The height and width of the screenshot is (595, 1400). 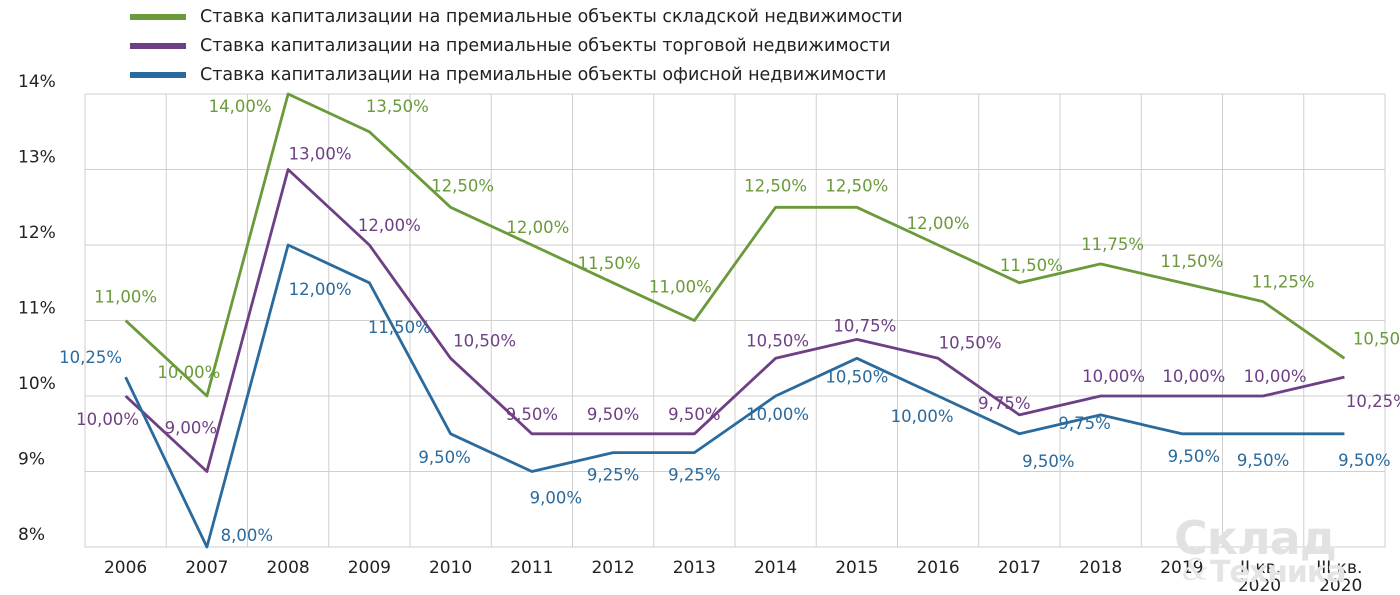 What do you see at coordinates (775, 568) in the screenshot?
I see `x-tick-label: 2014` at bounding box center [775, 568].